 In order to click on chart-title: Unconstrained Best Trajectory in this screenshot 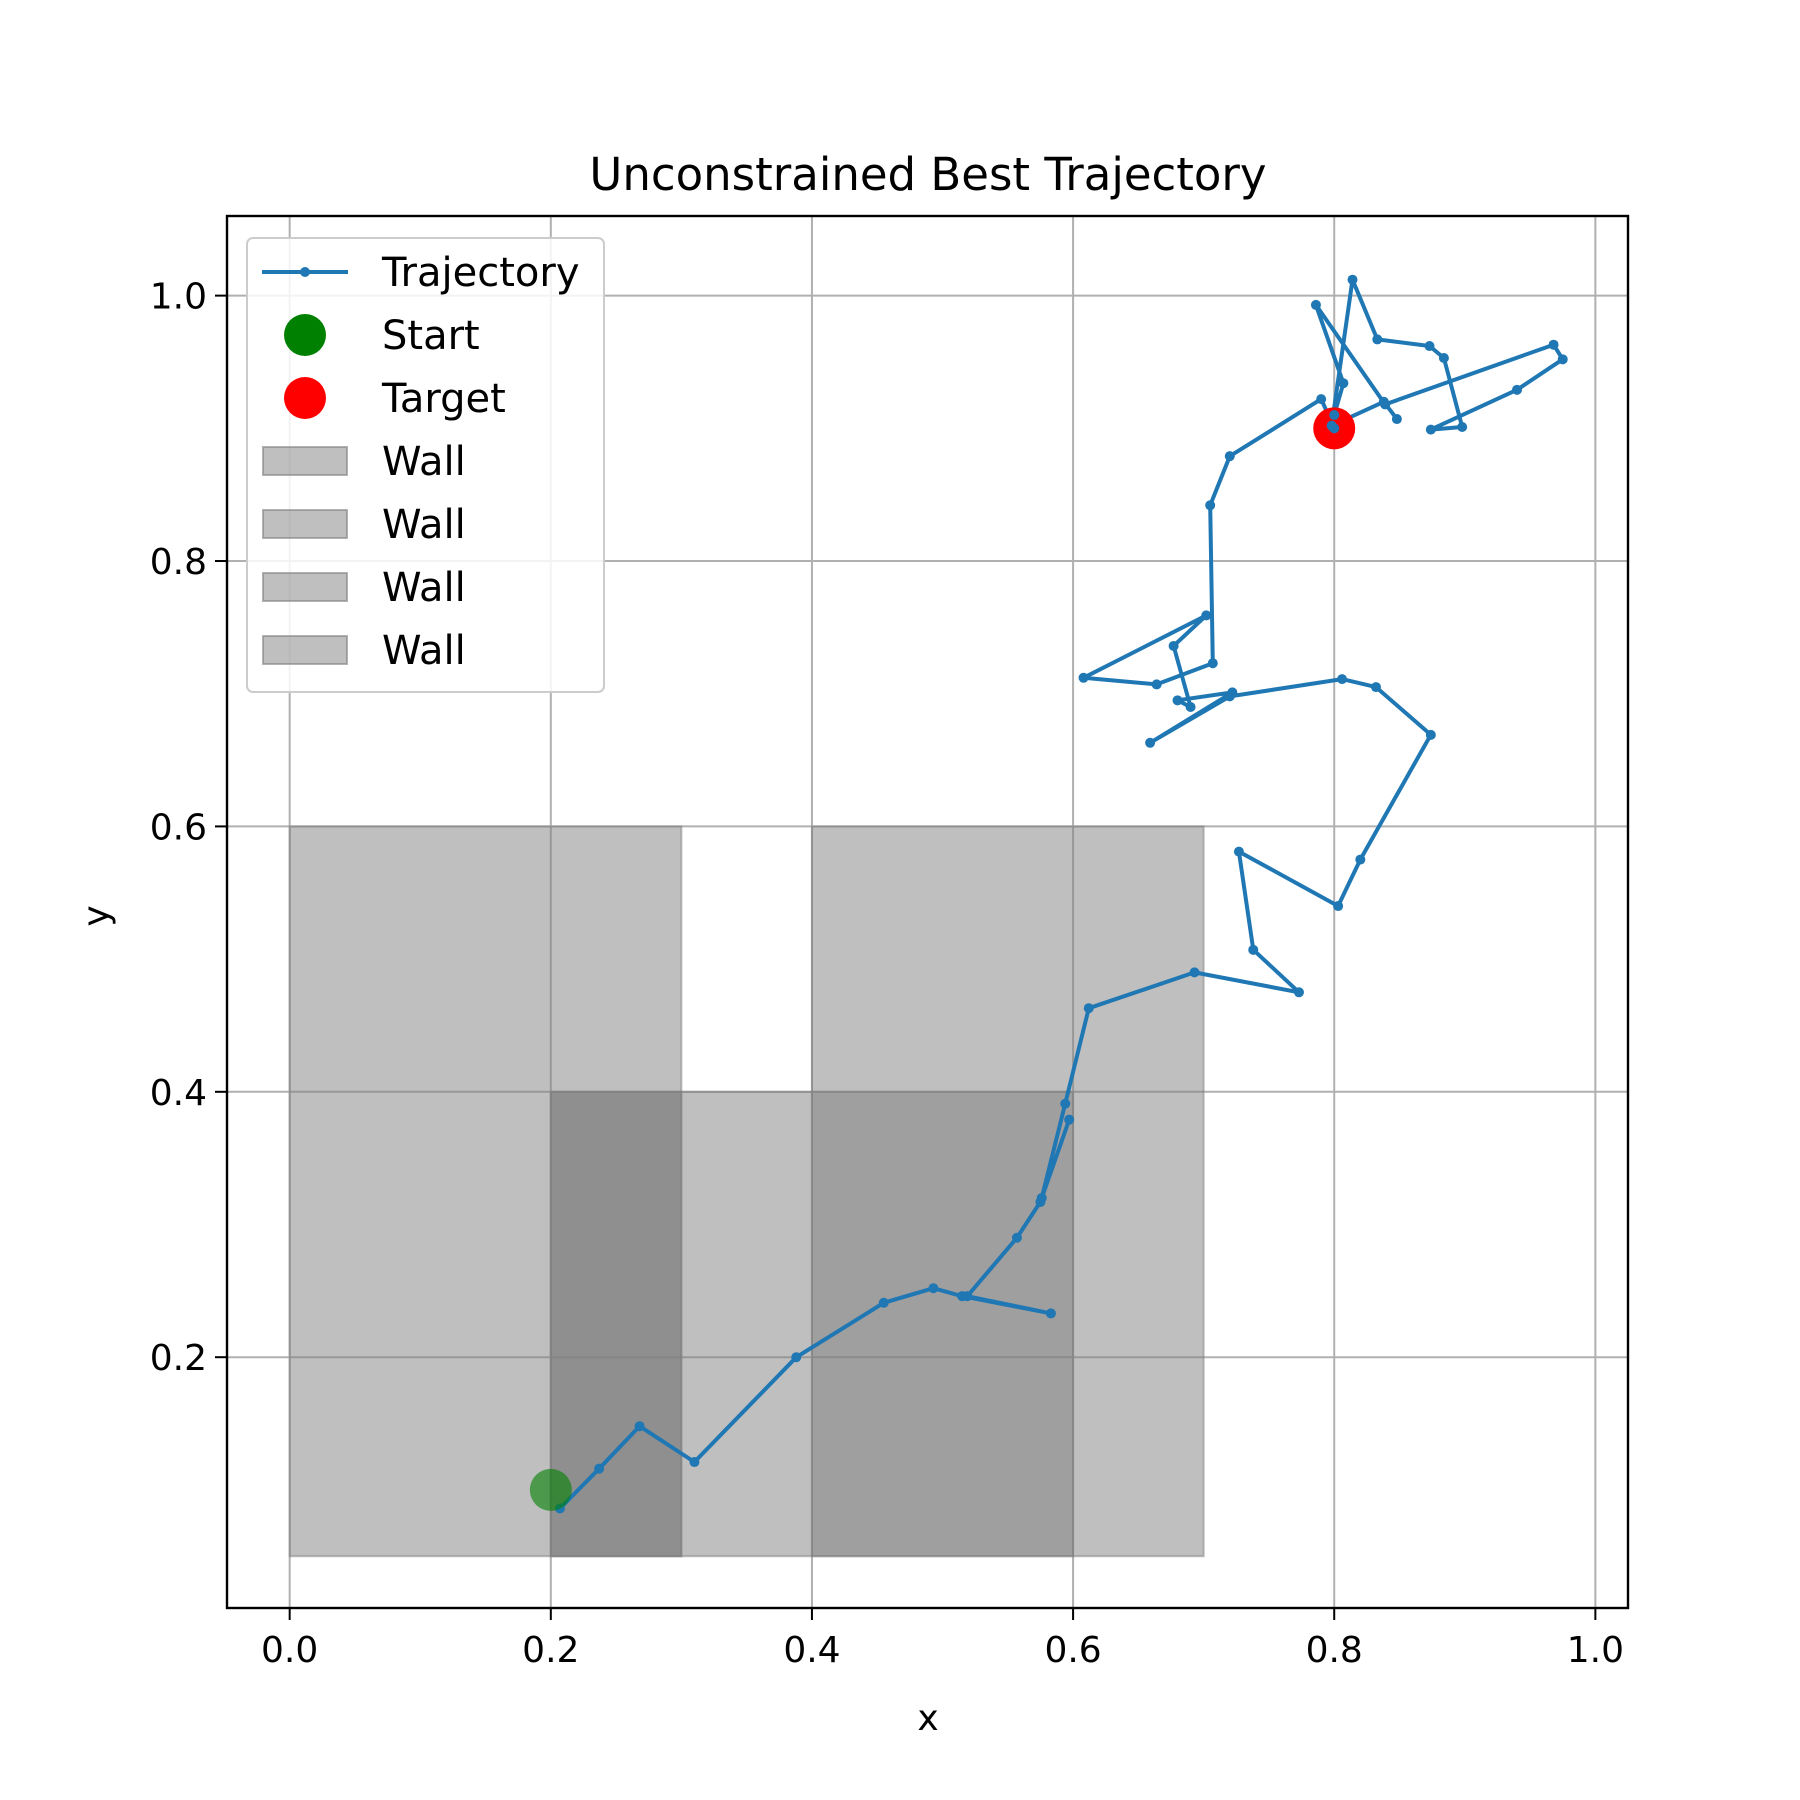, I will do `click(927, 174)`.